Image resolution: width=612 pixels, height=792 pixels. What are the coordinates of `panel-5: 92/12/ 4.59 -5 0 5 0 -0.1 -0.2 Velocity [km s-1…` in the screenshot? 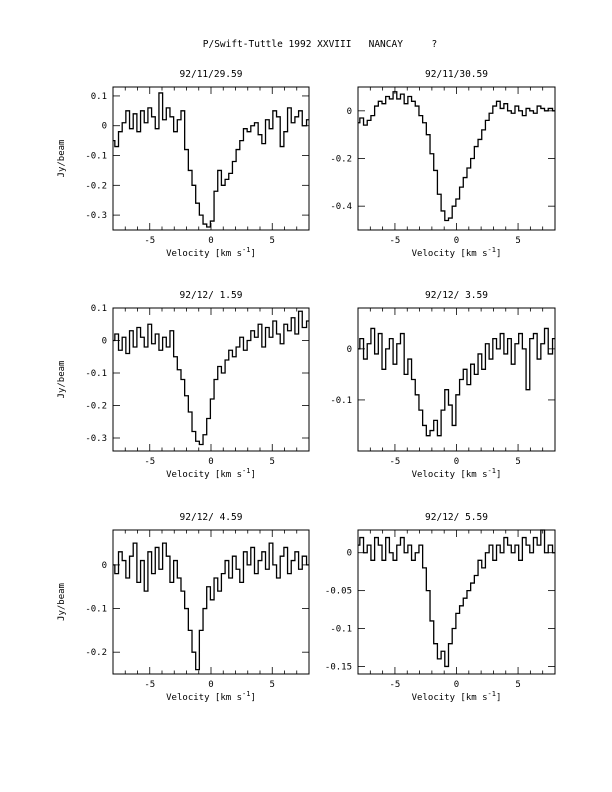 It's located at (183, 607).